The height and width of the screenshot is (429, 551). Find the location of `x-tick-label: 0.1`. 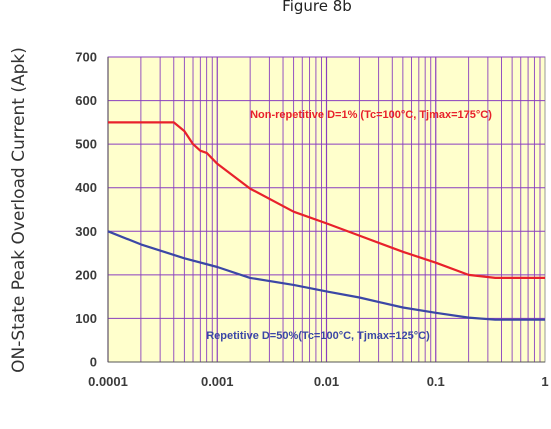

x-tick-label: 0.1 is located at coordinates (436, 381).